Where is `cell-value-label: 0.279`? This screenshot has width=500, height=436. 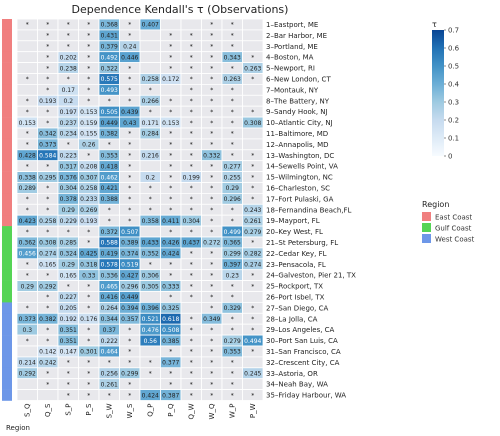
cell-value-label: 0.279 is located at coordinates (252, 232).